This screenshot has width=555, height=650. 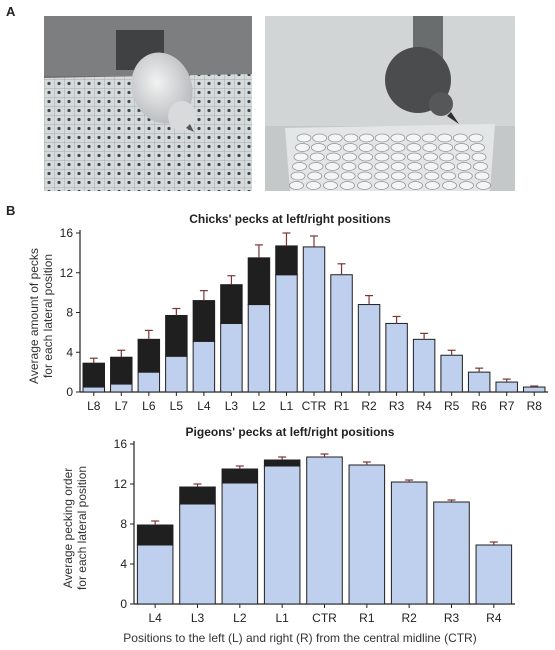 I want to click on pigeon-photo, so click(x=390, y=103).